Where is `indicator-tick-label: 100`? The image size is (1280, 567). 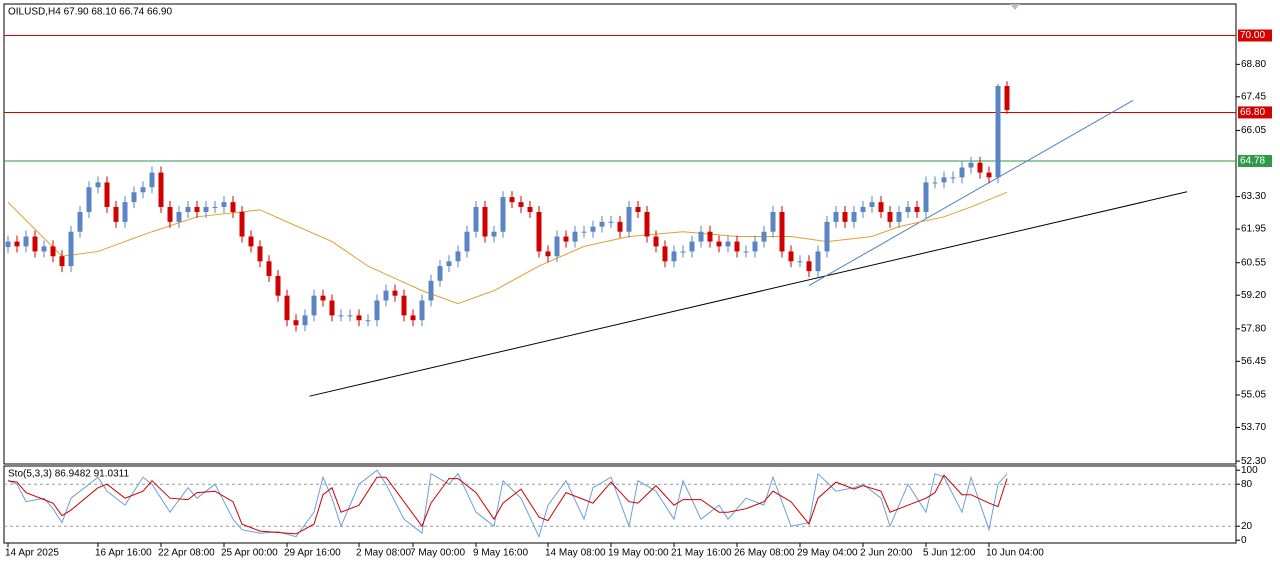 indicator-tick-label: 100 is located at coordinates (1249, 470).